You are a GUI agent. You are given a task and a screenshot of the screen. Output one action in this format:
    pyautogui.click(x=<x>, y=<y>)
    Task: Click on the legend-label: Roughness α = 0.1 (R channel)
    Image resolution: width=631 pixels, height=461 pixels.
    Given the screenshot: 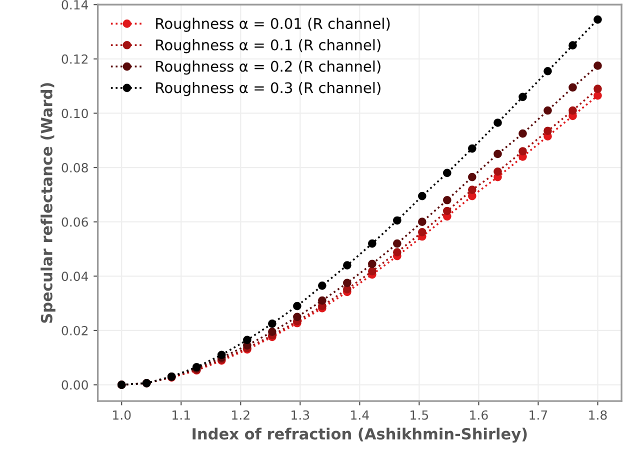 What is the action you would take?
    pyautogui.click(x=268, y=46)
    